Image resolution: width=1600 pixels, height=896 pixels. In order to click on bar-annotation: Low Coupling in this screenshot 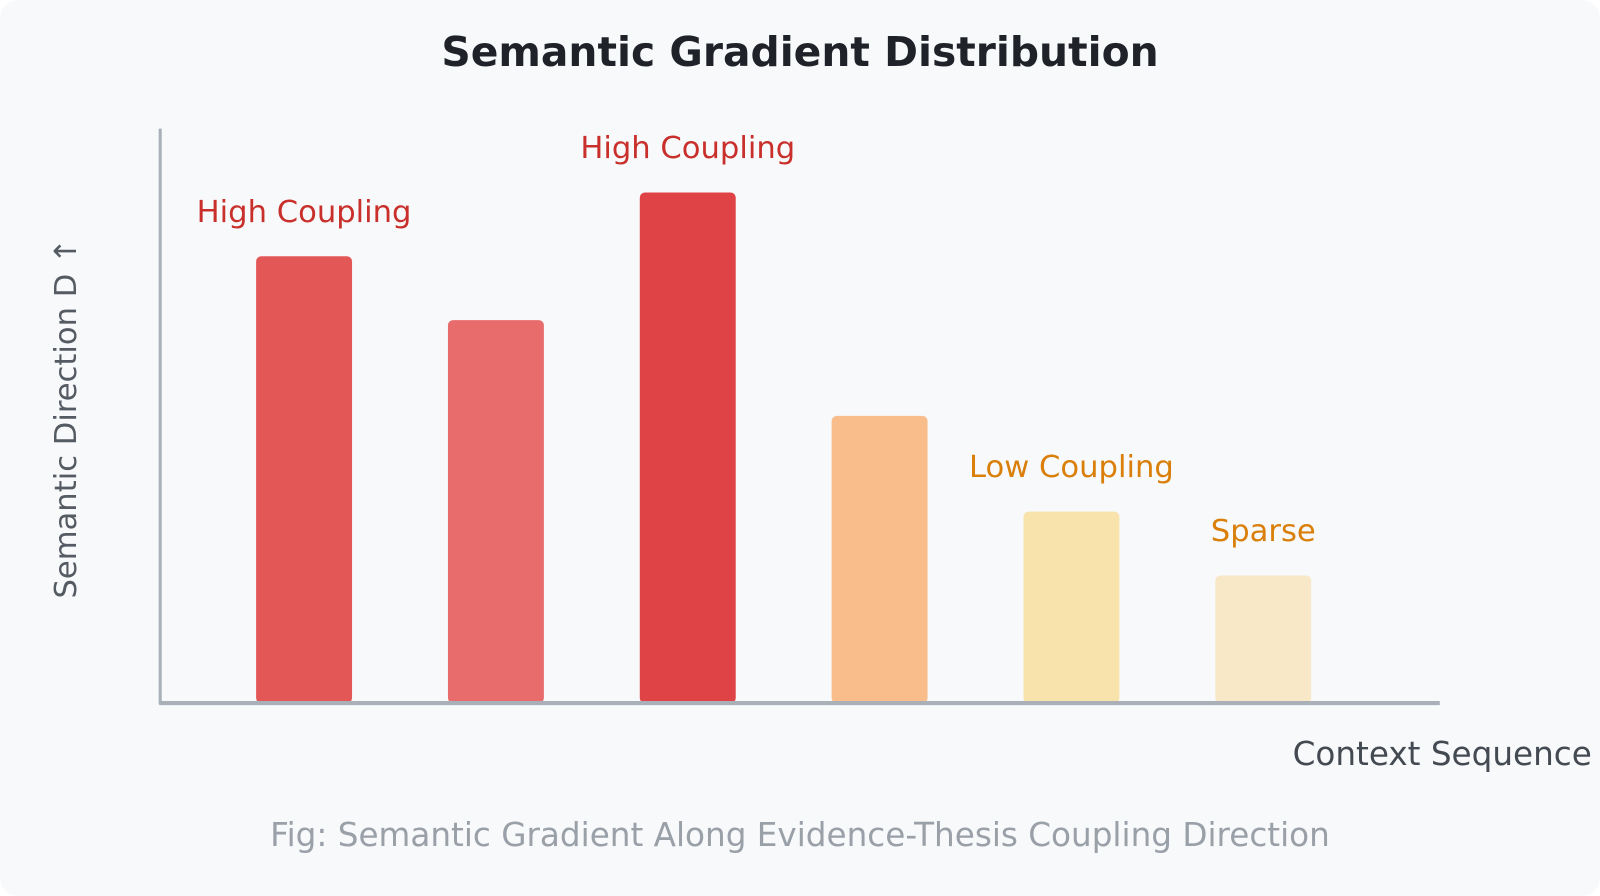, I will do `click(1071, 467)`.